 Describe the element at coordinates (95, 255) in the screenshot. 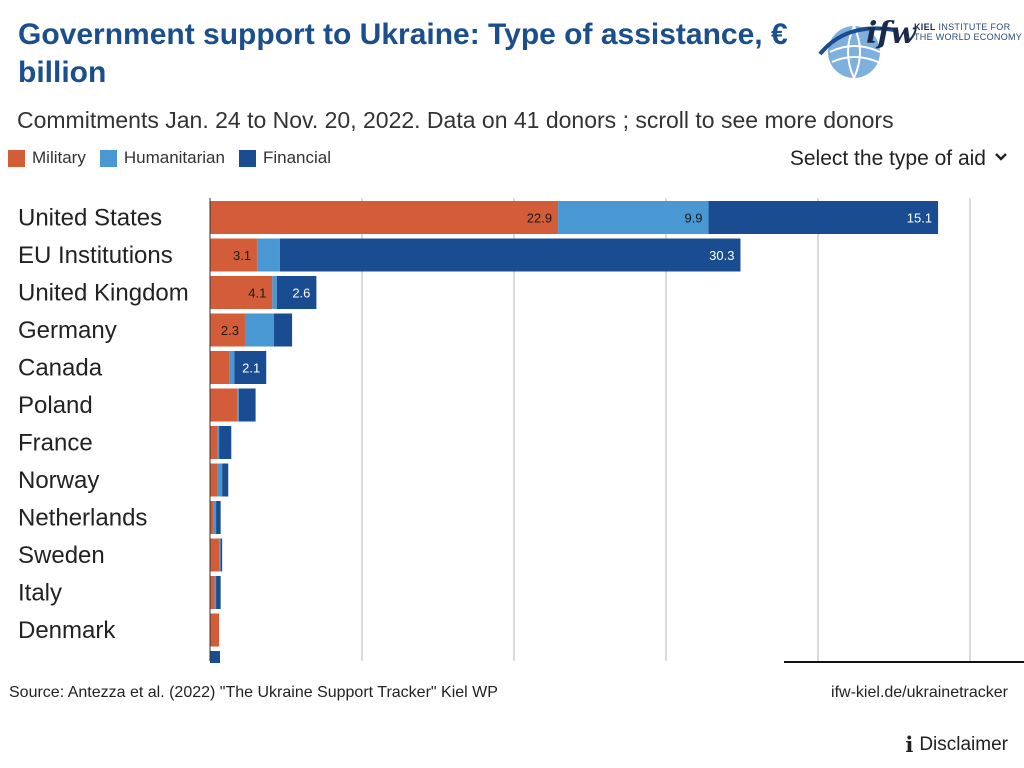

I see `category-label: EU Institutions` at that location.